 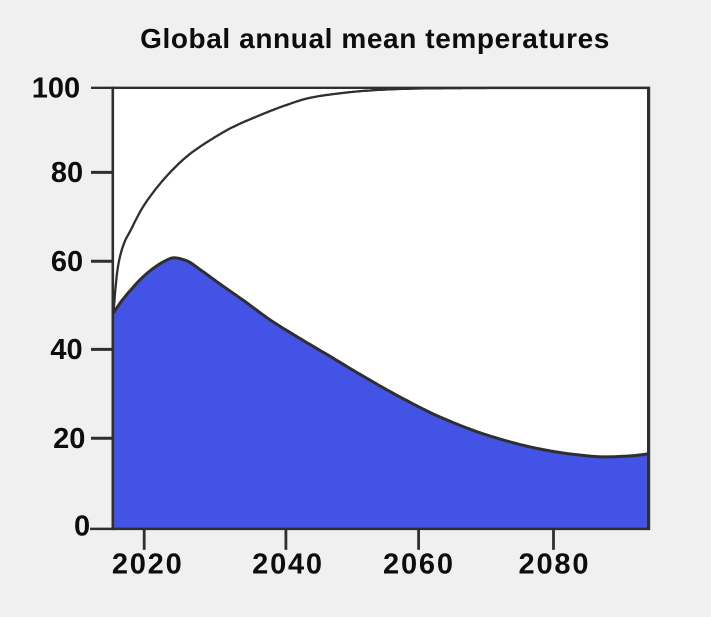 I want to click on svg-text: 80, so click(x=67, y=173).